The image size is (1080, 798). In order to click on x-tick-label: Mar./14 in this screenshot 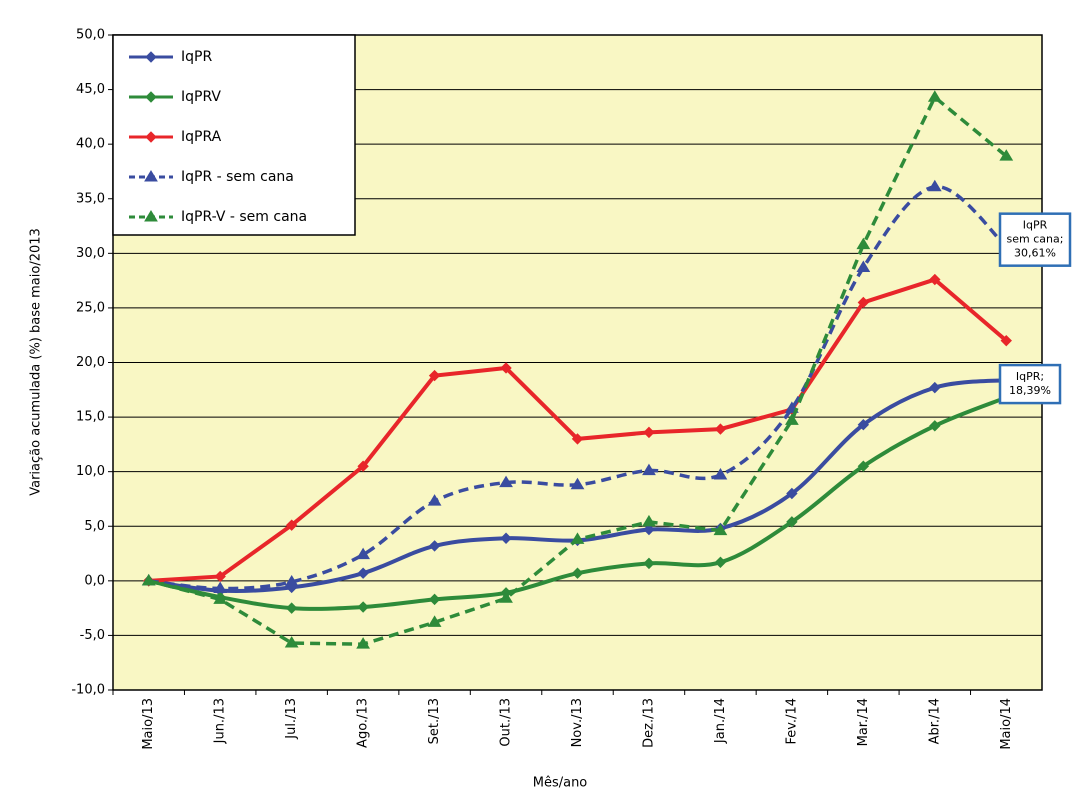, I will do `click(863, 722)`.